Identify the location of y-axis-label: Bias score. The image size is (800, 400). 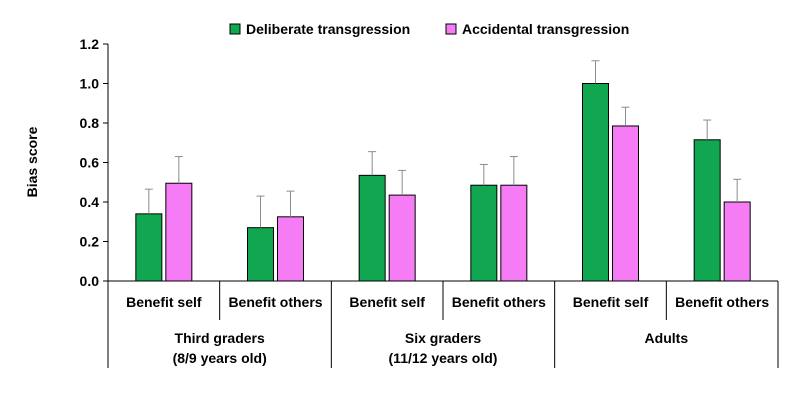
(32, 161).